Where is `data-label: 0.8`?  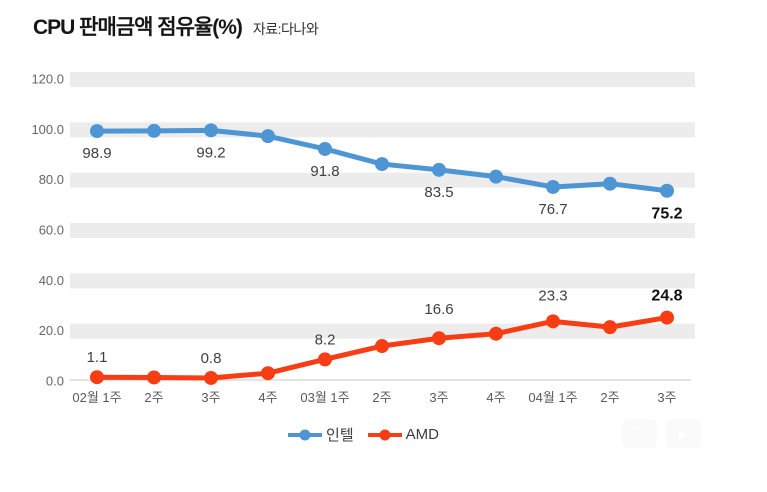
data-label: 0.8 is located at coordinates (211, 358).